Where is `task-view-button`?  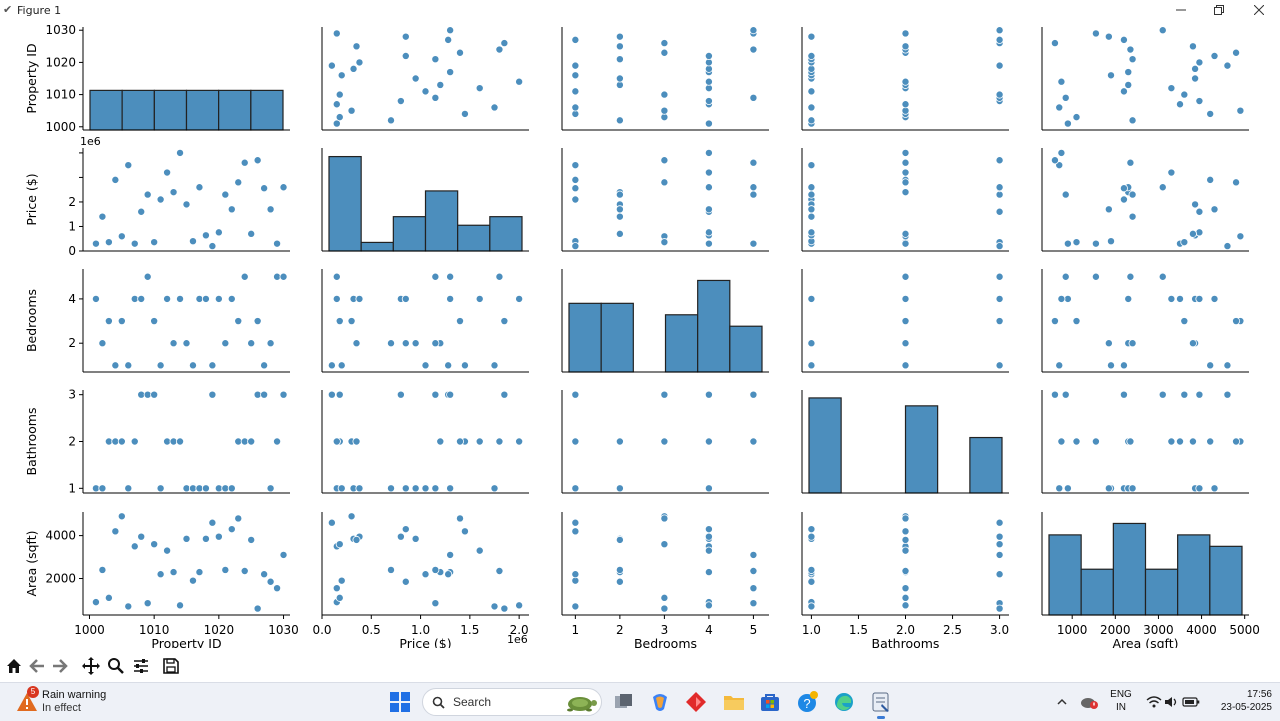
task-view-button is located at coordinates (624, 702).